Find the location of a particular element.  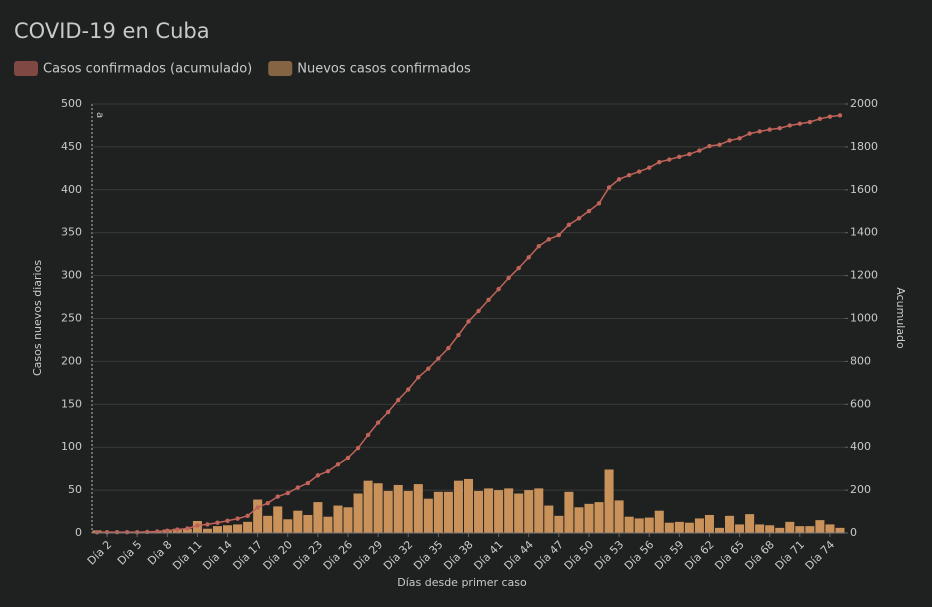

y2-tick-label: 1000 is located at coordinates (864, 318).